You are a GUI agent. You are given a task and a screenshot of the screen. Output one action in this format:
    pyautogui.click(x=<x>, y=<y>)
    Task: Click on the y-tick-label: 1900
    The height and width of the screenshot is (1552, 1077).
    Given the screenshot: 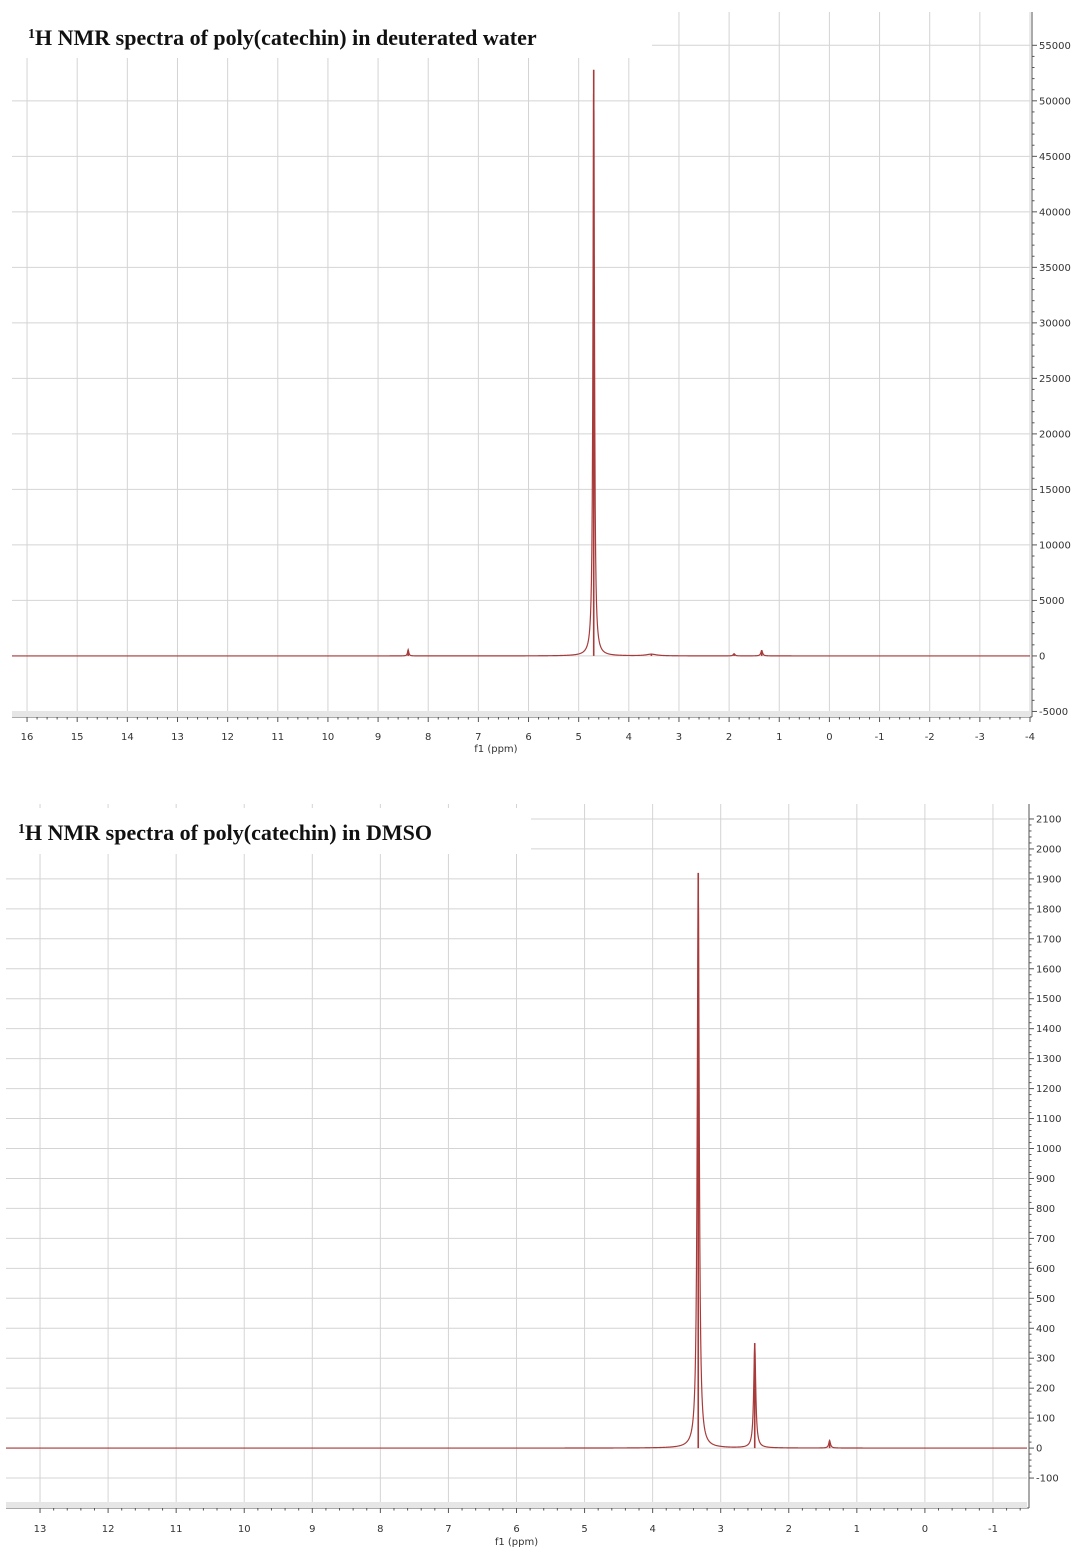 What is the action you would take?
    pyautogui.click(x=1048, y=879)
    